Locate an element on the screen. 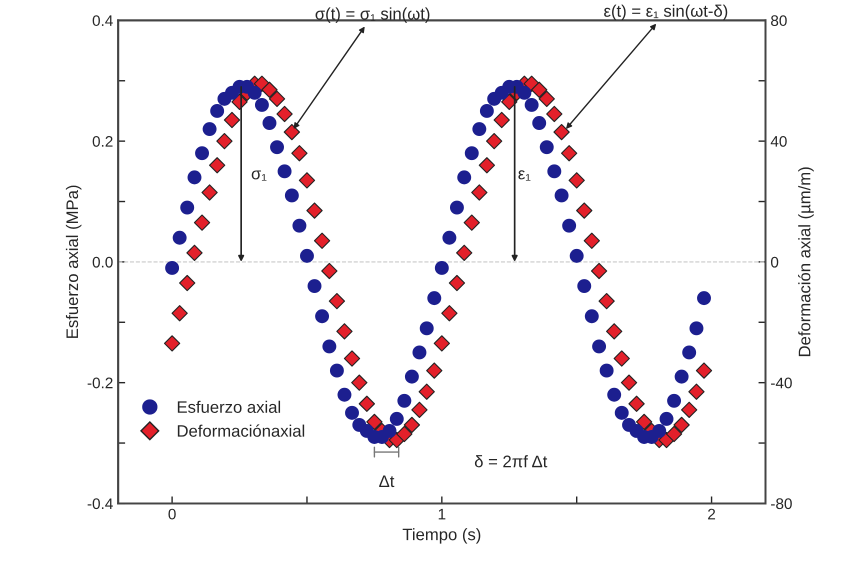 The width and height of the screenshot is (844, 582). y2-tick-label: 80 is located at coordinates (779, 20).